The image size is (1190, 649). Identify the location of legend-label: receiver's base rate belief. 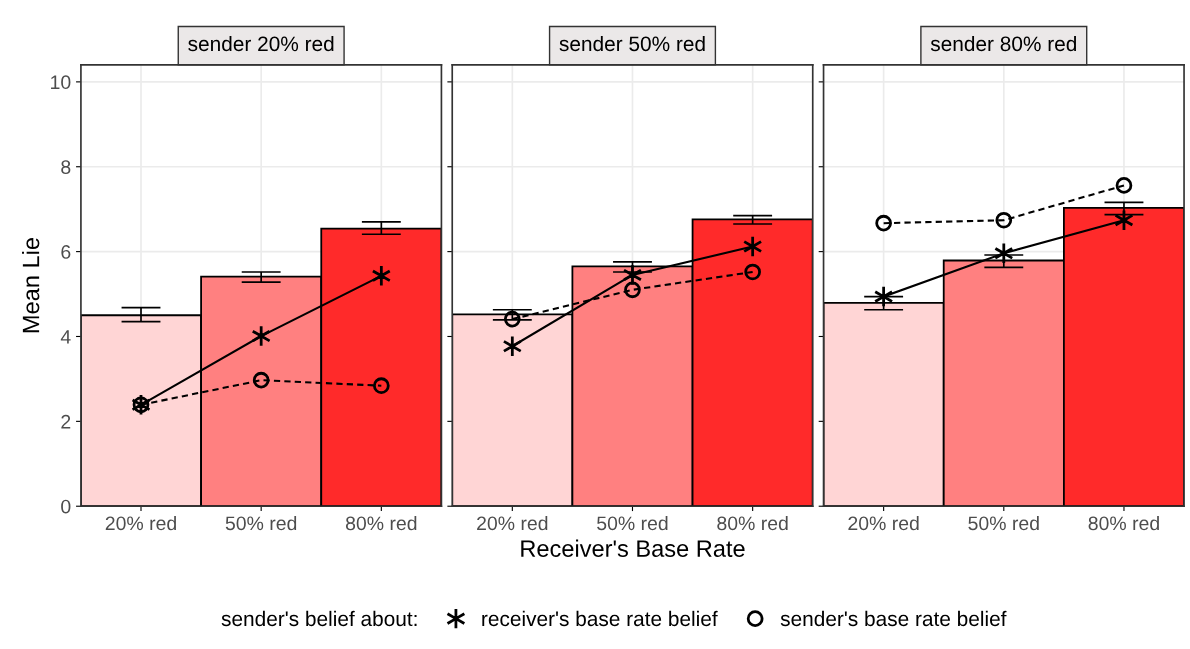
(600, 618).